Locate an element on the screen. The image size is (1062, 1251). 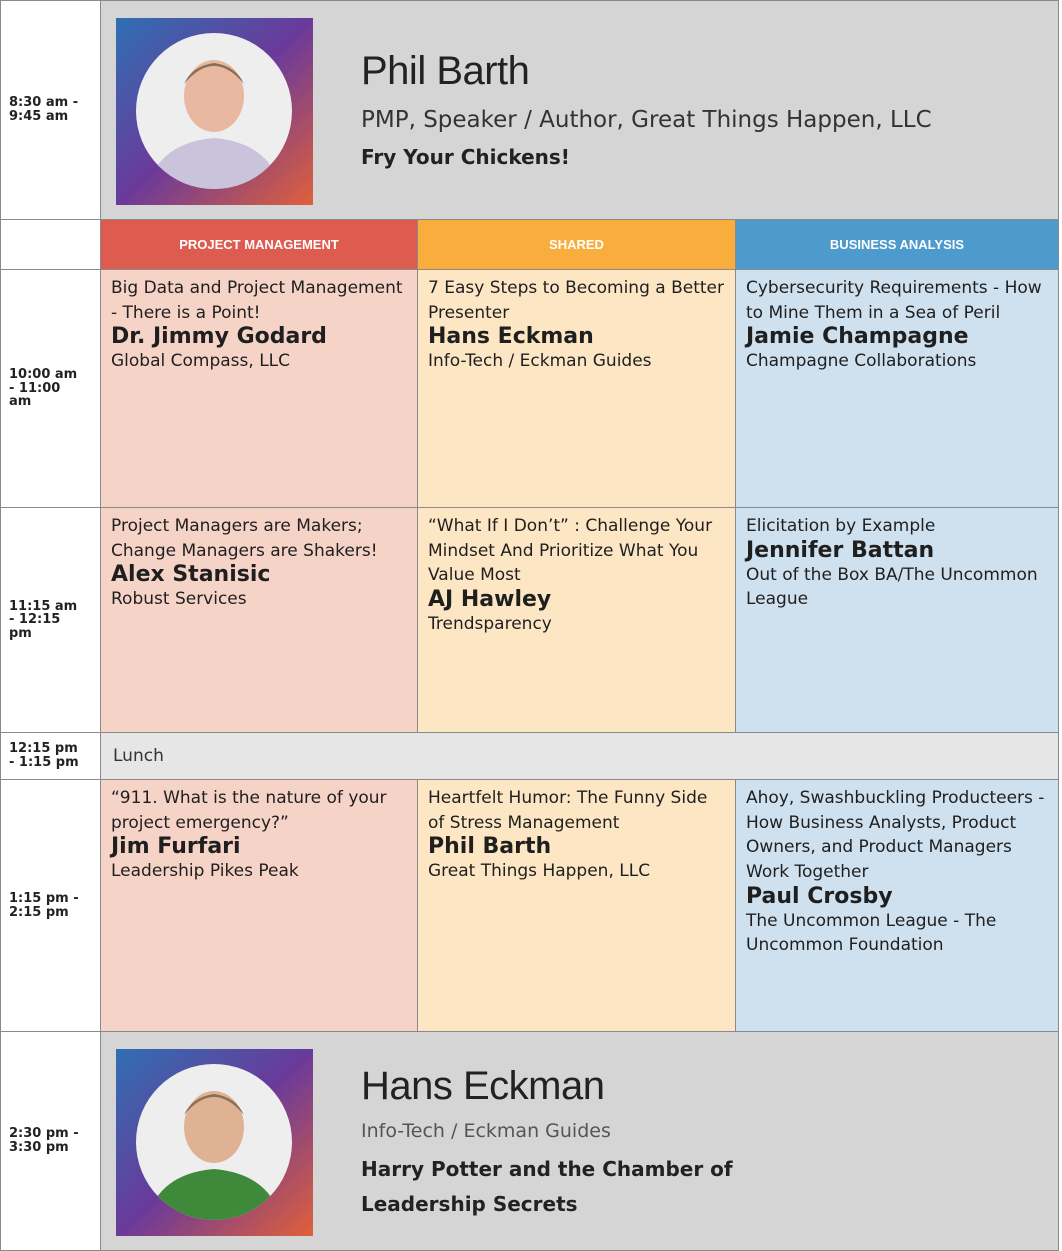
time-cell: 2:30 pm - 3:30 pm is located at coordinates (50, 1141).